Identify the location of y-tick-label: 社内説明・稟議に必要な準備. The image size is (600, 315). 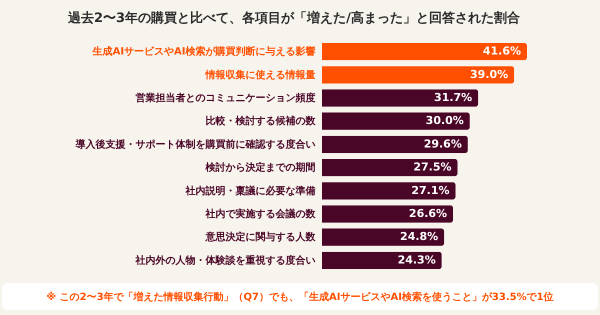
(250, 190).